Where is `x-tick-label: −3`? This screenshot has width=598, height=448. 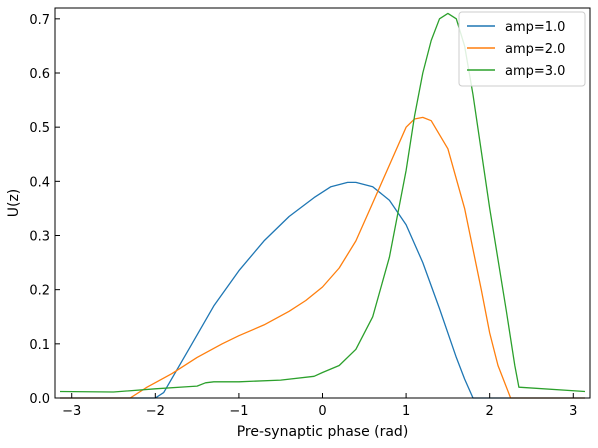 x-tick-label: −3 is located at coordinates (71, 411).